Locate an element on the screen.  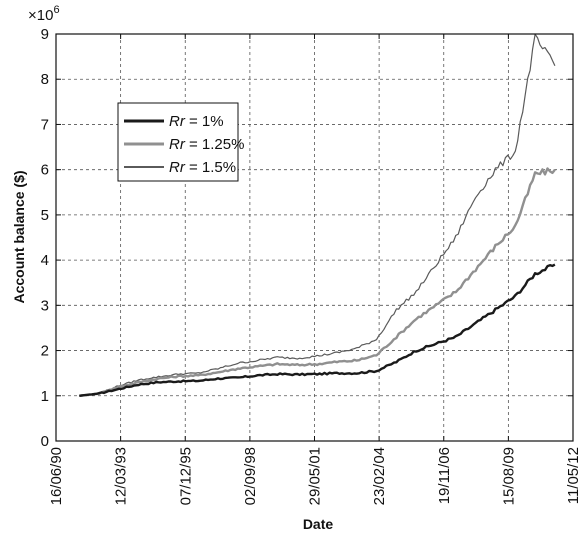
legend-item-1: Rr = 1% is located at coordinates (174, 121).